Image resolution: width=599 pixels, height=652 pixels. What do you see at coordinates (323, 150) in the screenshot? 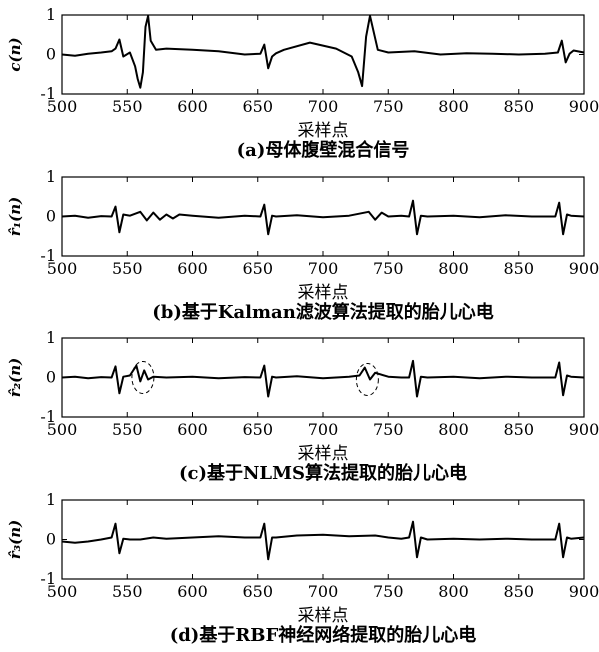
I see `panel-caption: (a)母体腹壁混合信号` at bounding box center [323, 150].